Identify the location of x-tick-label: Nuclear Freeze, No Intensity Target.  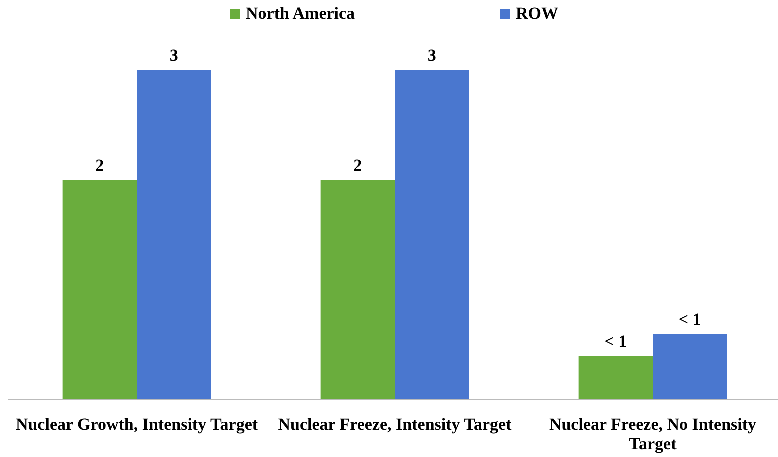
(653, 434).